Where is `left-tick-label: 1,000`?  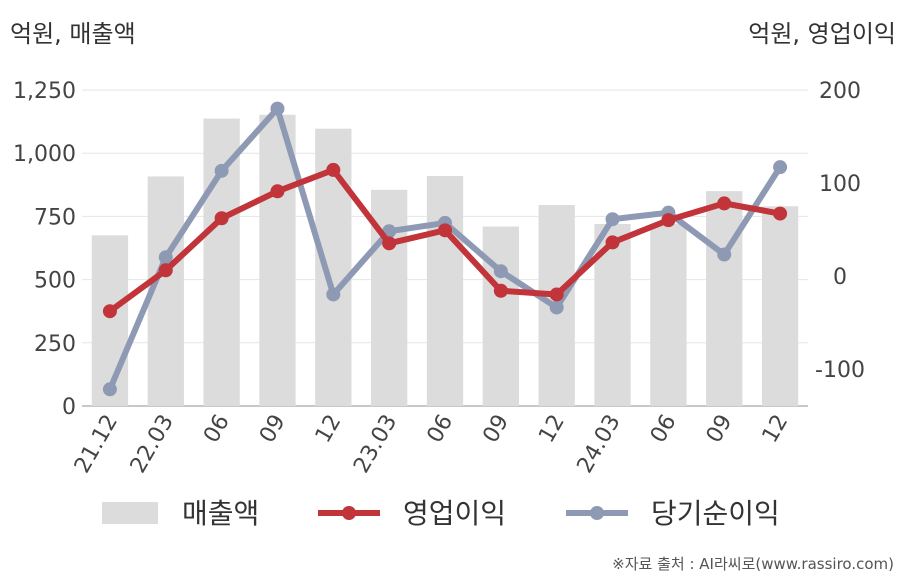
left-tick-label: 1,000 is located at coordinates (44, 154).